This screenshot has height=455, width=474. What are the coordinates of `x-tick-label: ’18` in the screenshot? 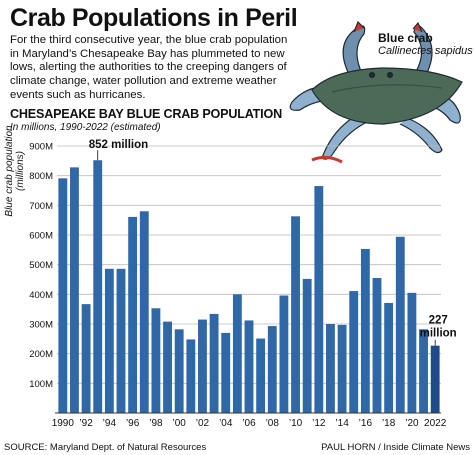 It's located at (389, 423).